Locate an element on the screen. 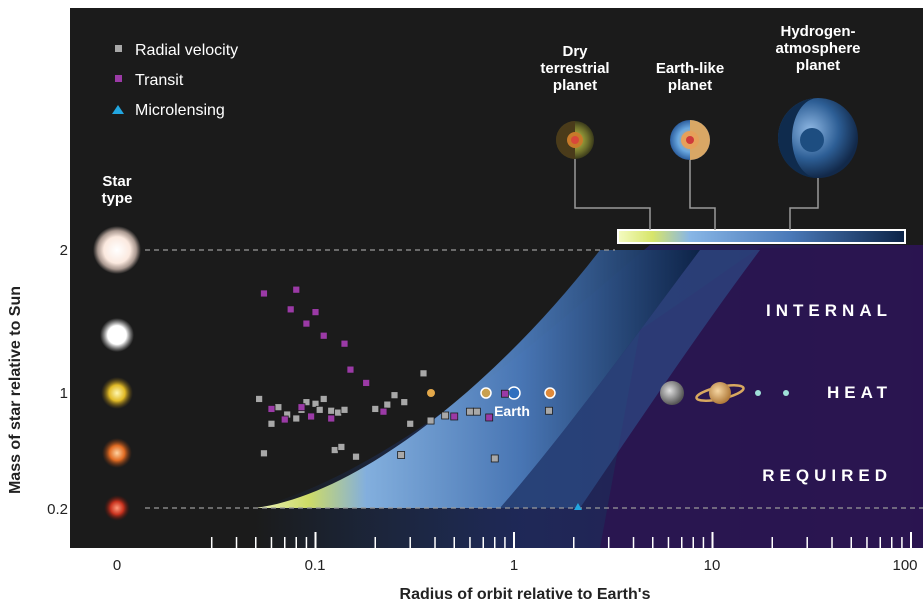 The image size is (923, 607). venus-icon is located at coordinates (486, 393).